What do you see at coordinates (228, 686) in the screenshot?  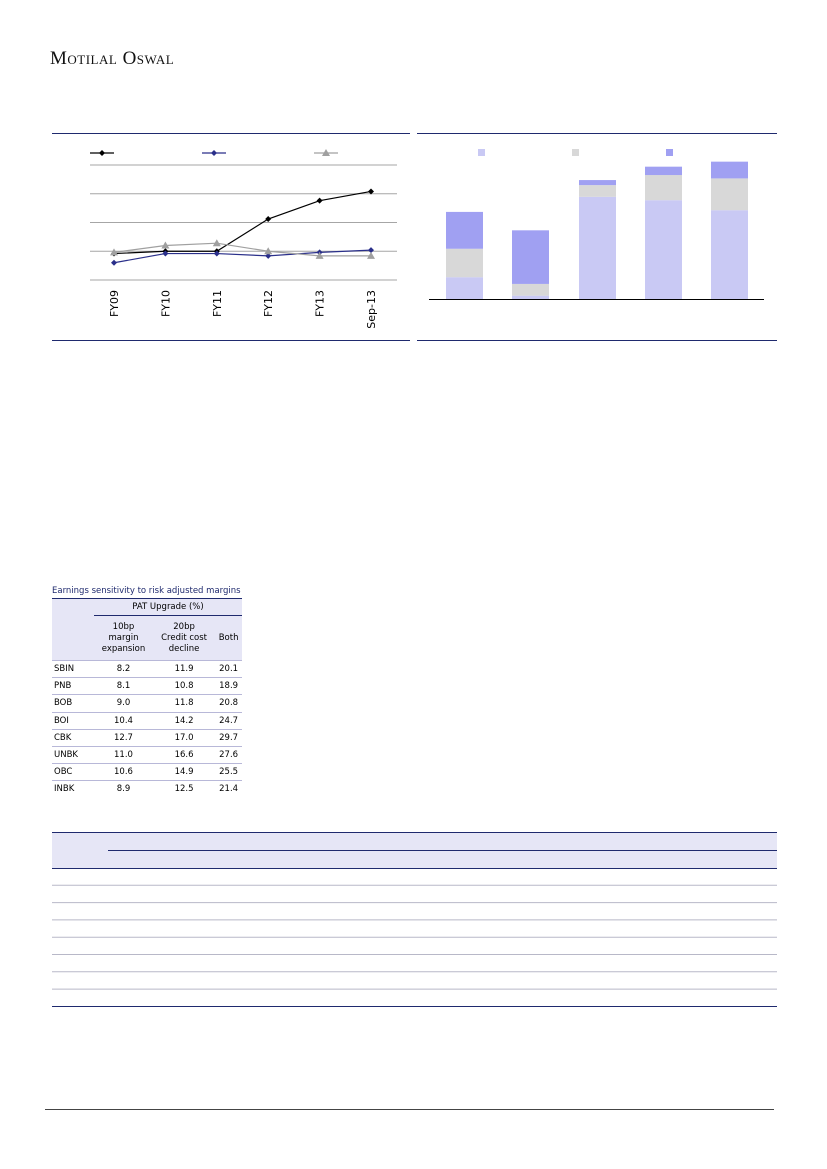 I see `both-cell: 18.9` at bounding box center [228, 686].